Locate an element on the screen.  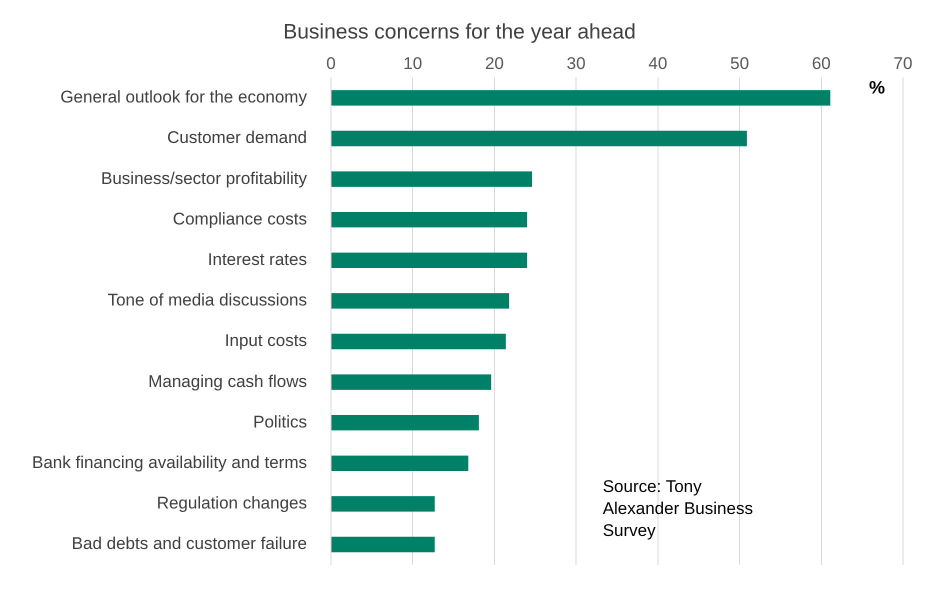
x-tick-label: 30 is located at coordinates (576, 64).